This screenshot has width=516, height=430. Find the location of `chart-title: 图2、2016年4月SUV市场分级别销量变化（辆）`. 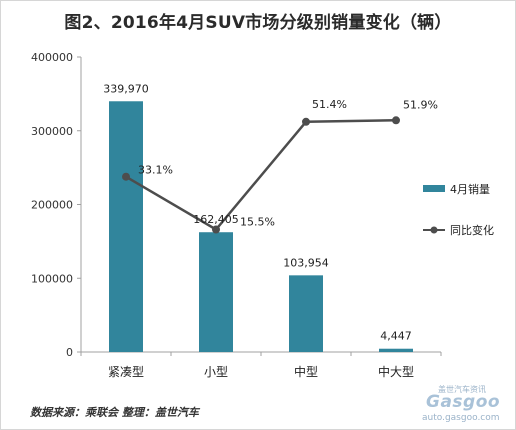

chart-title: 图2、2016年4月SUV市场分级别销量变化（辆） is located at coordinates (258, 23).